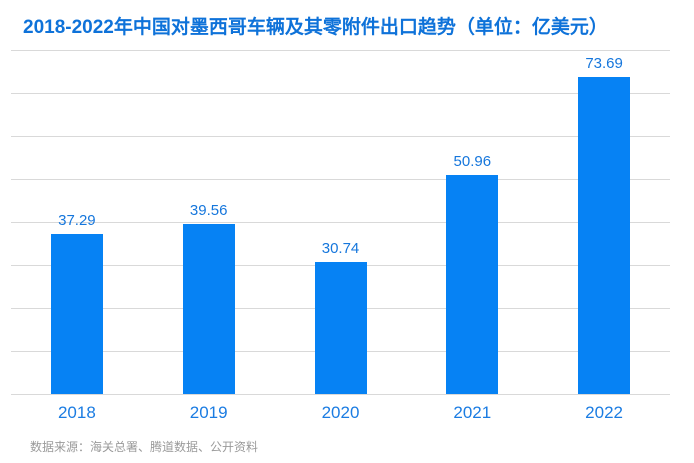  What do you see at coordinates (315, 27) in the screenshot?
I see `chart-title: 2018-2022年中国对墨西哥车辆及其零附件出口趋势（单位：亿美元）` at bounding box center [315, 27].